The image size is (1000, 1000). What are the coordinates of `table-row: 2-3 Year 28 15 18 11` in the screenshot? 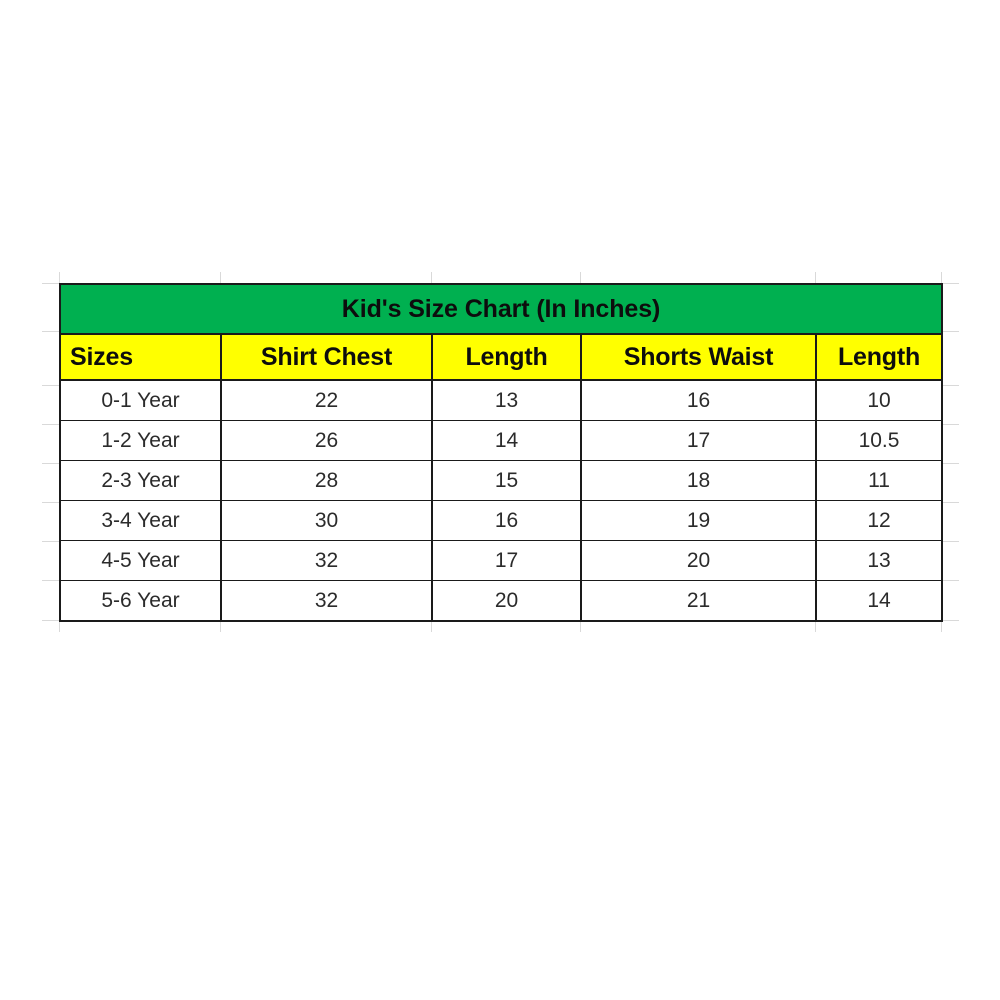 It's located at (501, 480).